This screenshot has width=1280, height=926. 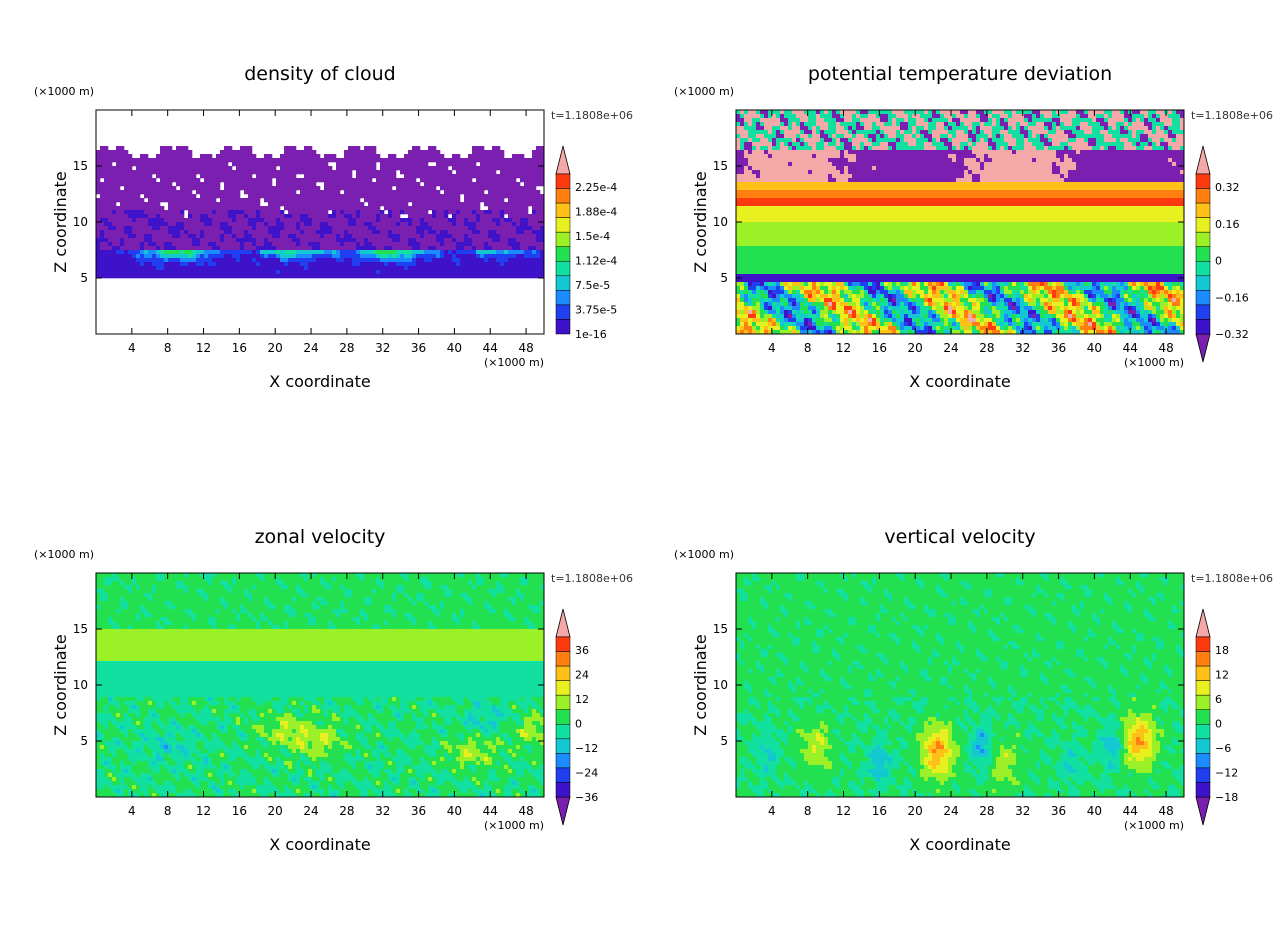 What do you see at coordinates (596, 261) in the screenshot?
I see `colorbar-label: 1.12e-4` at bounding box center [596, 261].